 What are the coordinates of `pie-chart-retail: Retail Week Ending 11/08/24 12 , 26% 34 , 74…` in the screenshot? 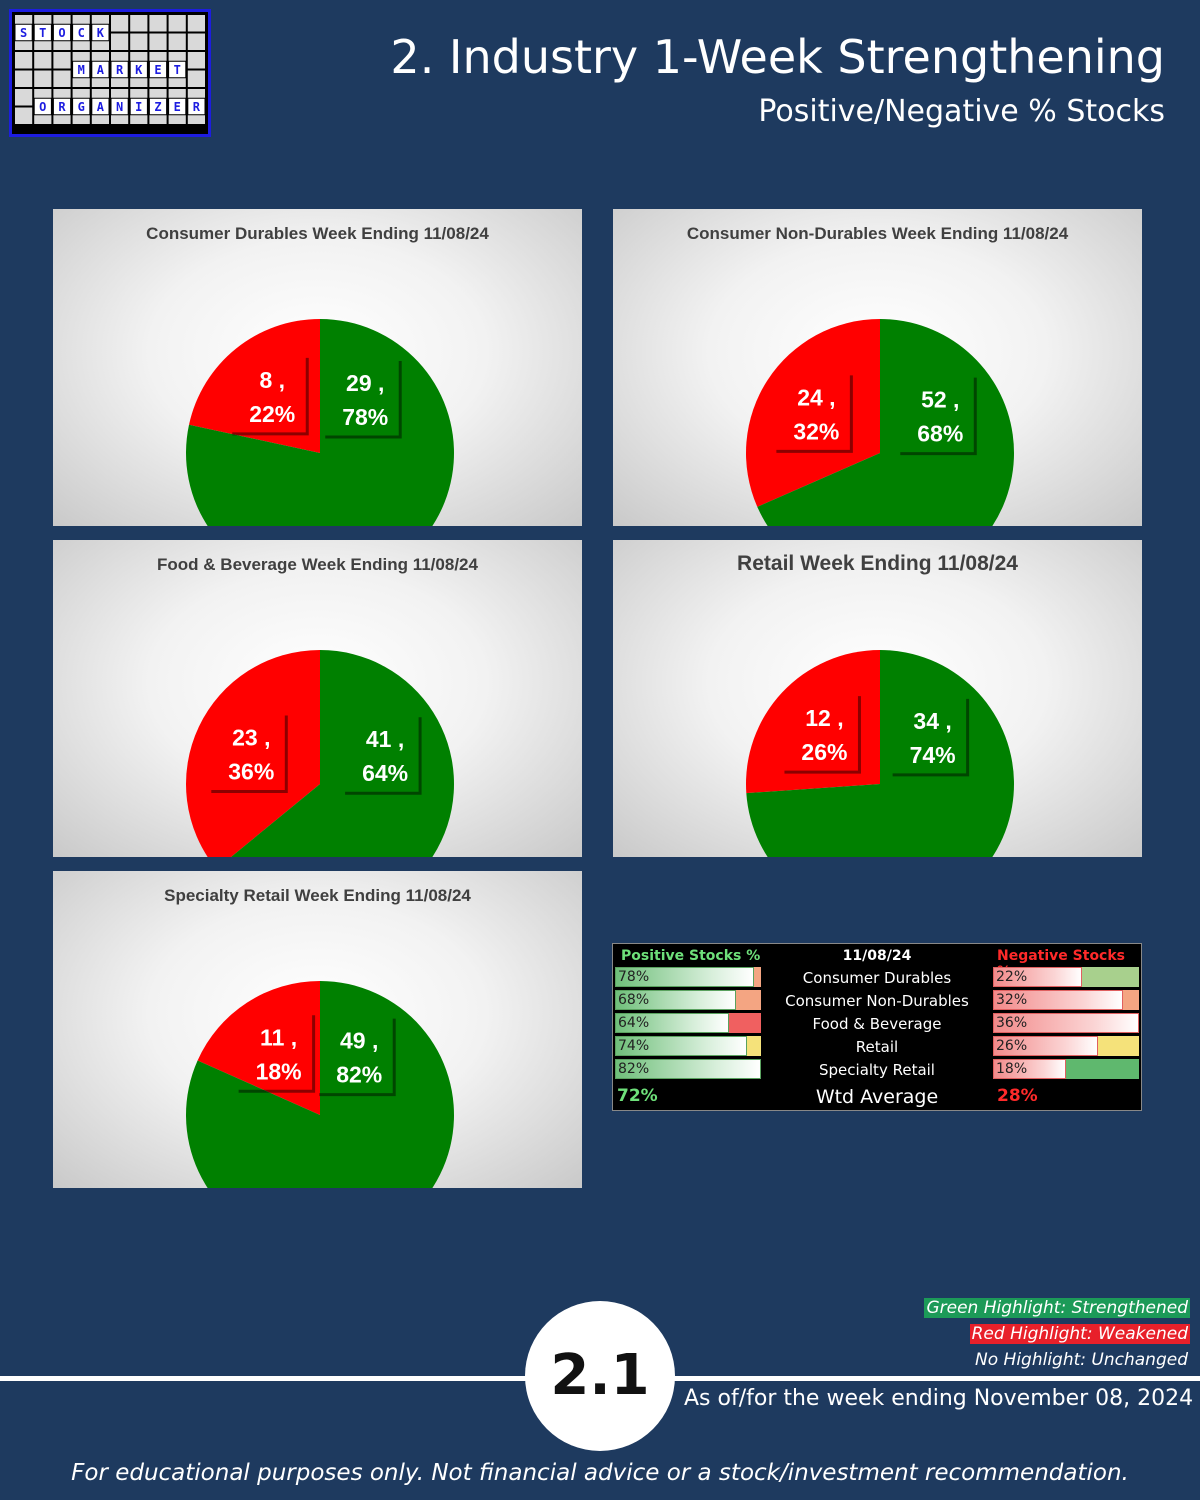 It's located at (877, 704).